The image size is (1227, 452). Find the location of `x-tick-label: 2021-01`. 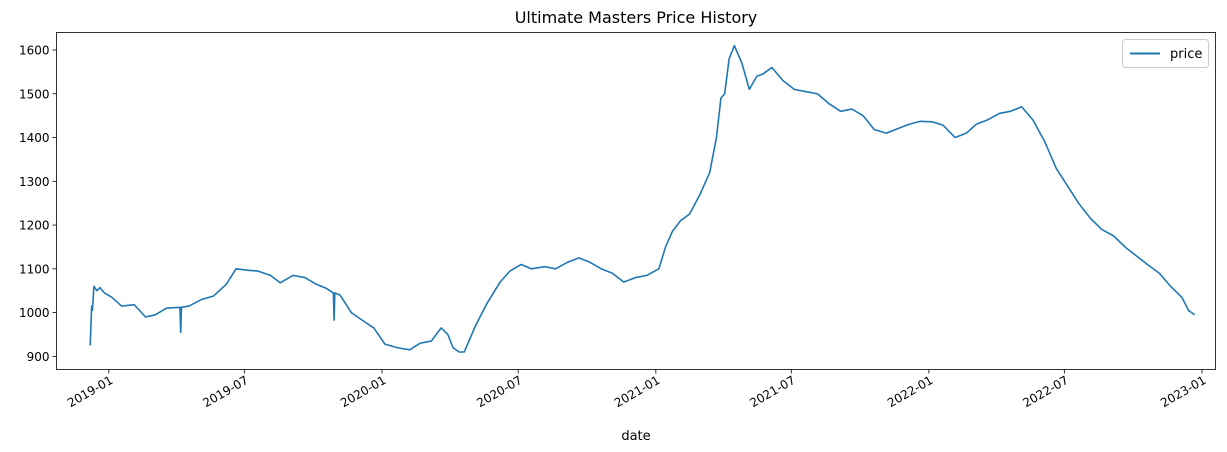

x-tick-label: 2021-01 is located at coordinates (637, 391).